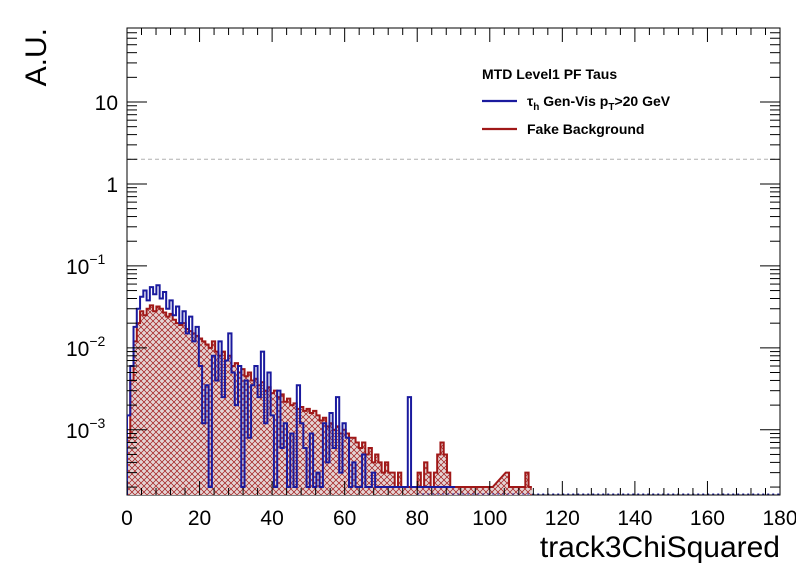 This screenshot has height=572, width=796. What do you see at coordinates (36, 57) in the screenshot?
I see `y-axis-title: A.U.` at bounding box center [36, 57].